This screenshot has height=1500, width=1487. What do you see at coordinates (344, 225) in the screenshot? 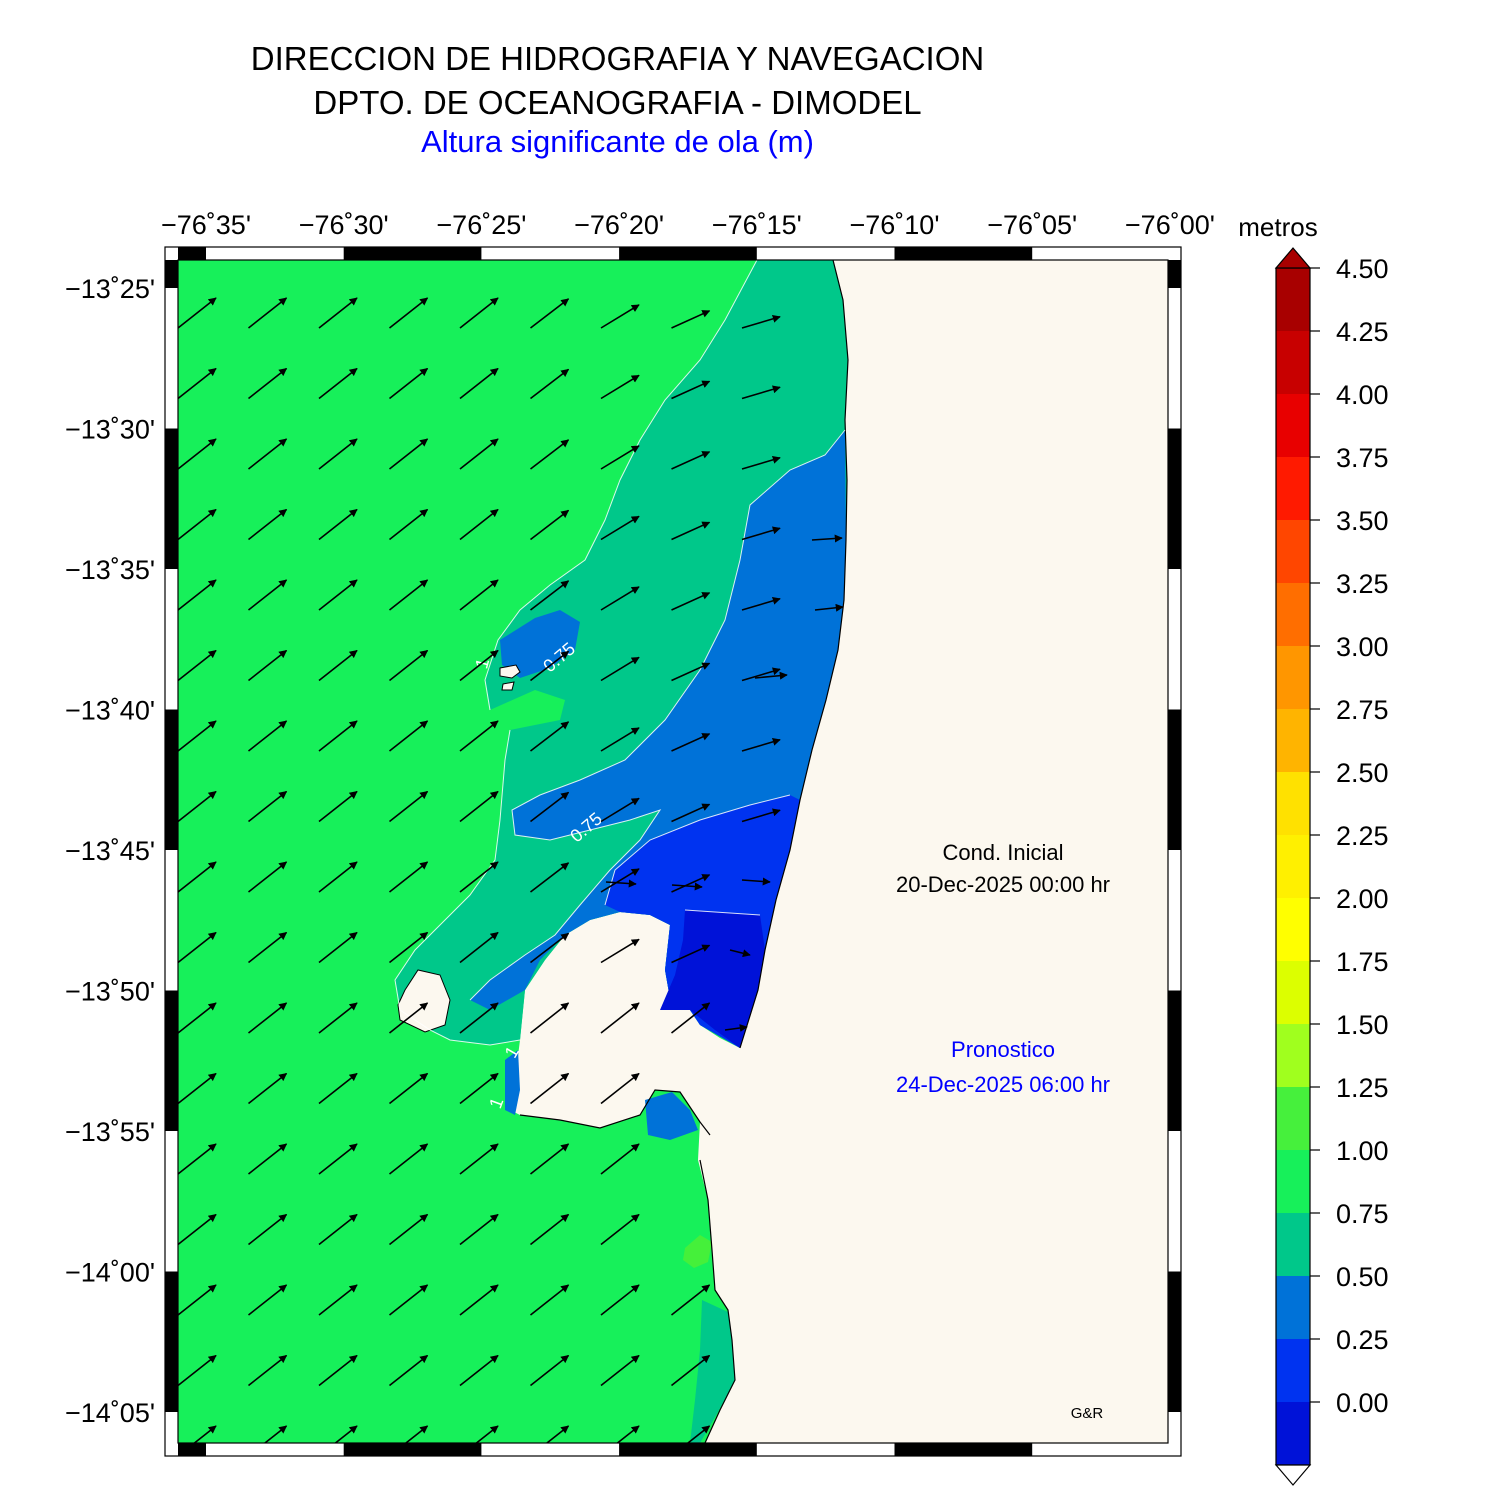
I see `lon-tick-label: −76˚30'` at bounding box center [344, 225].